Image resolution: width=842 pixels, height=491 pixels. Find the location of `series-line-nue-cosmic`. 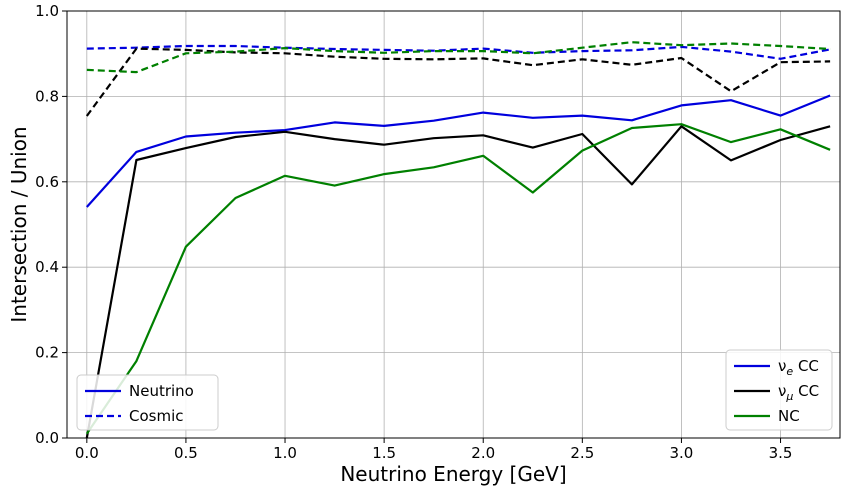

series-line-nue-cosmic is located at coordinates (458, 52).